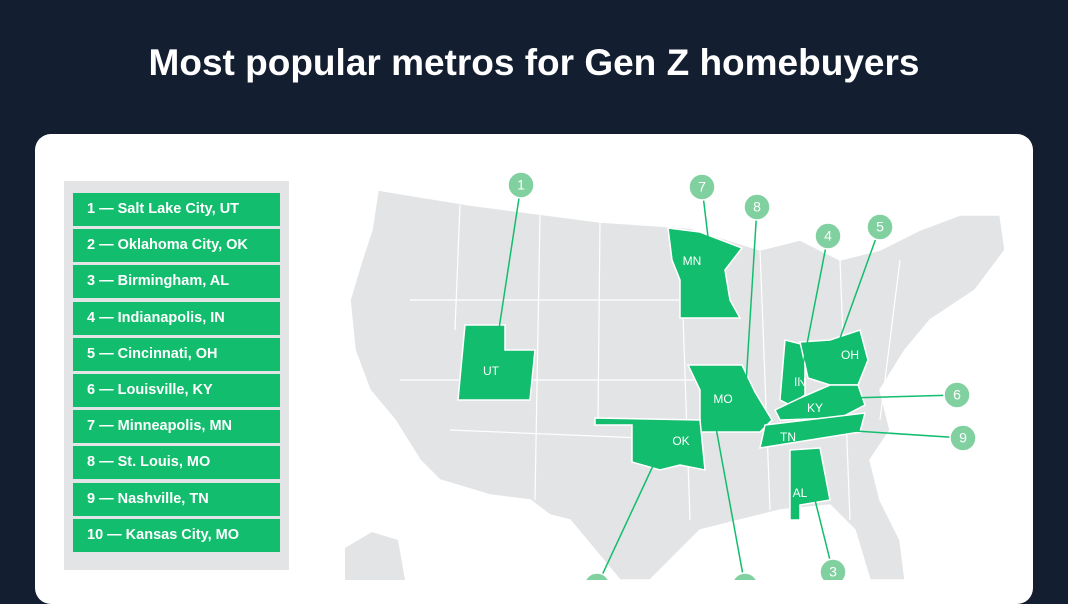 This screenshot has width=1068, height=604. What do you see at coordinates (850, 355) in the screenshot?
I see `state-label: OH` at bounding box center [850, 355].